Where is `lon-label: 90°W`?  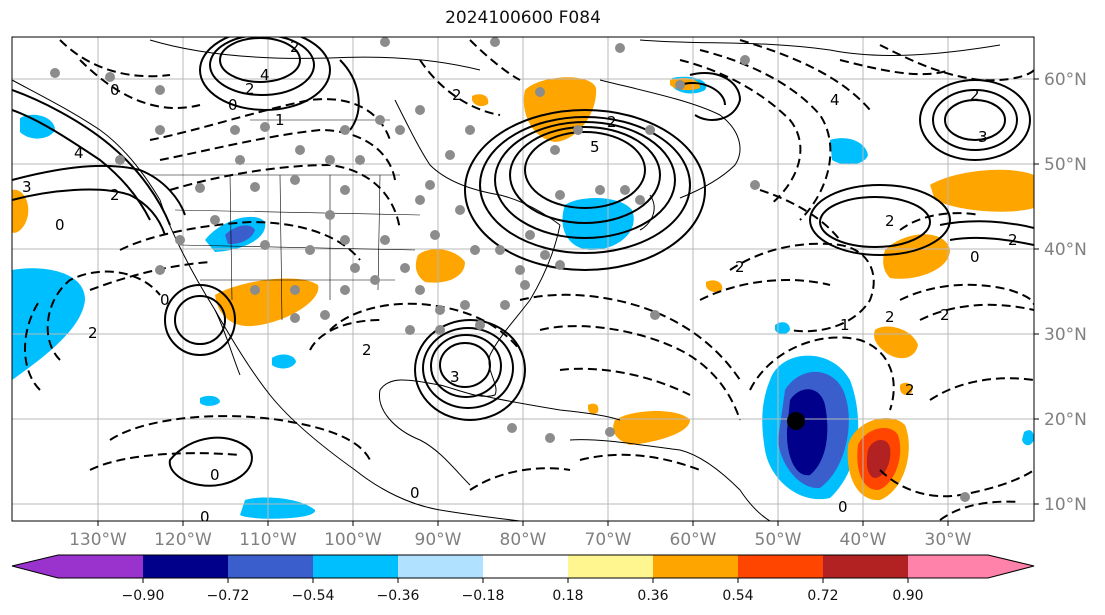
lon-label: 90°W is located at coordinates (438, 540).